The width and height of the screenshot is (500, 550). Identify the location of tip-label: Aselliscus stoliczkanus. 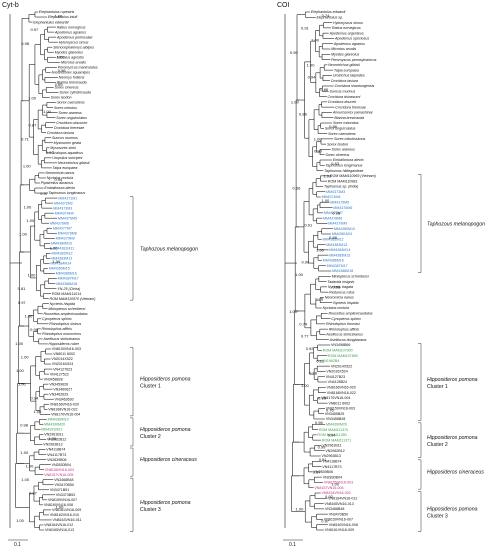
(344, 335).